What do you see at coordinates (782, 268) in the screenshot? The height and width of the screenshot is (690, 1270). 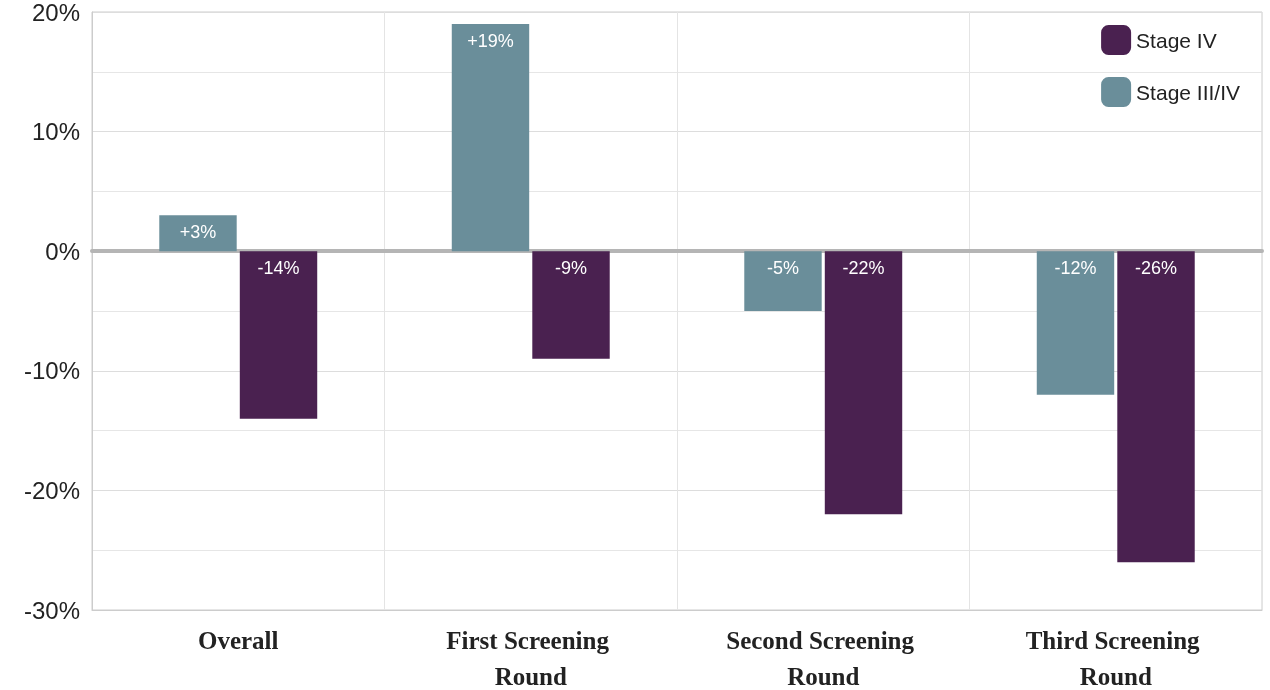 I see `data-label: -5%` at bounding box center [782, 268].